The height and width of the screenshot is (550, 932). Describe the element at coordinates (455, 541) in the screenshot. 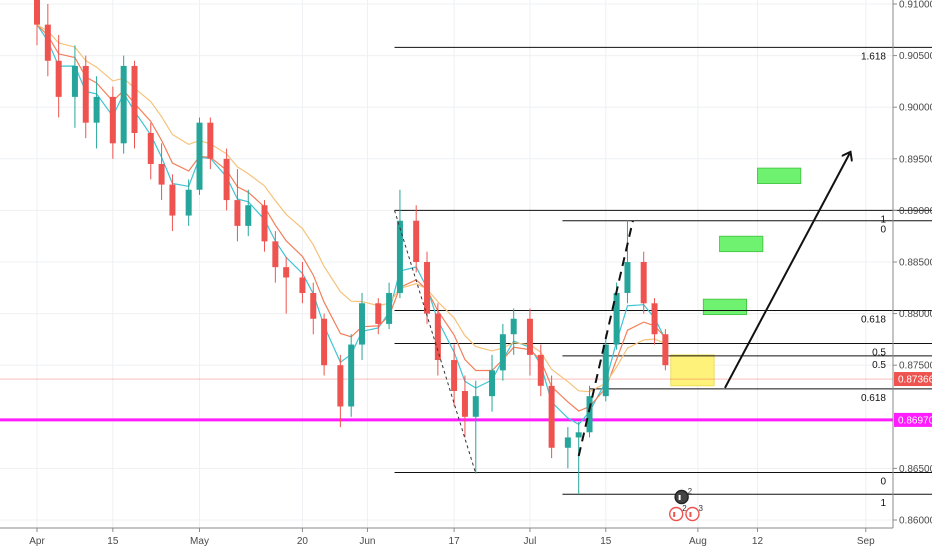

I see `x-tick-label: 17` at that location.